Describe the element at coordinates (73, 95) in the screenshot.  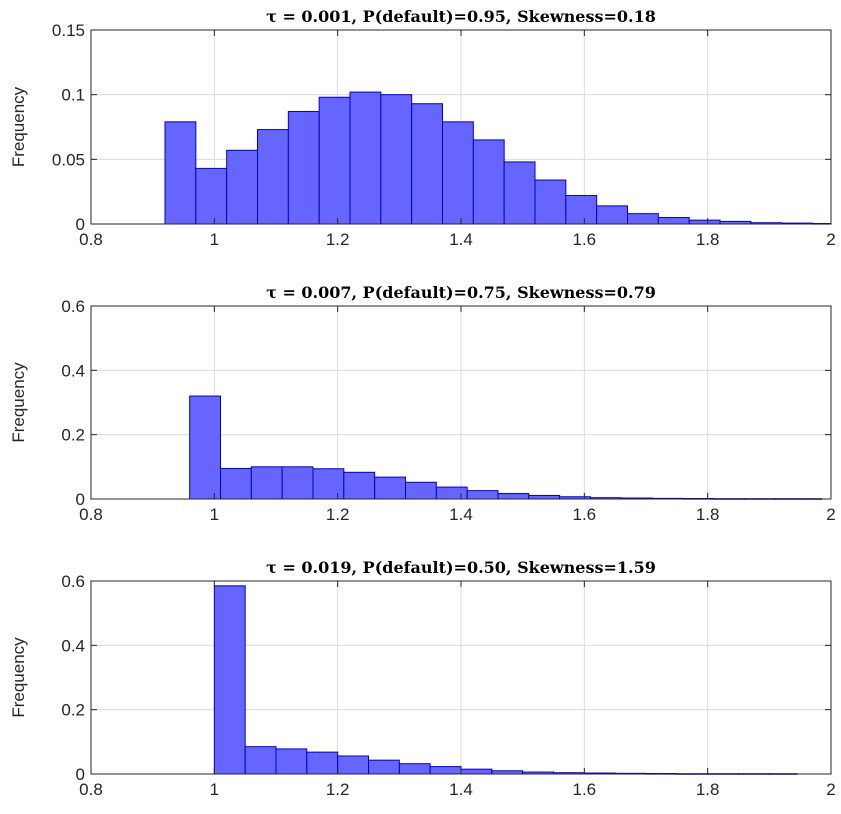
I see `y-tick-label: 0.1` at that location.